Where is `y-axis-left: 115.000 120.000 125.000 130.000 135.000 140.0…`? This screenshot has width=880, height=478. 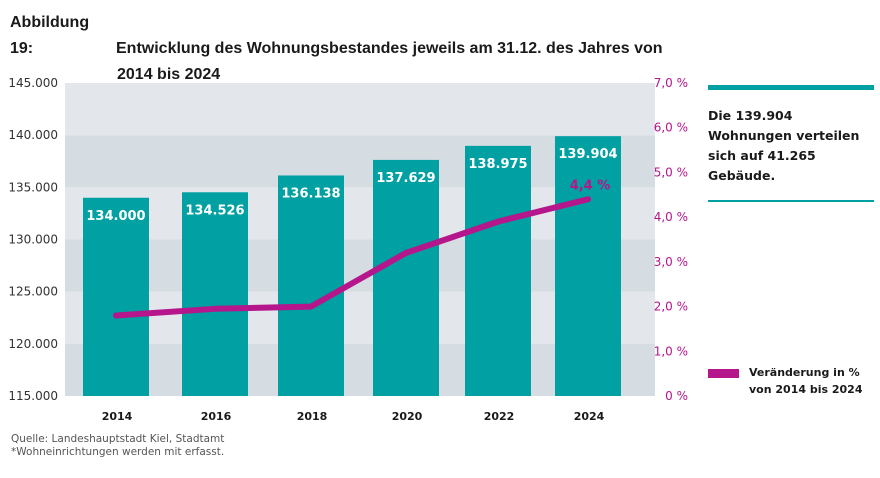 y-axis-left: 115.000 120.000 125.000 130.000 135.000 140.0… is located at coordinates (33, 239).